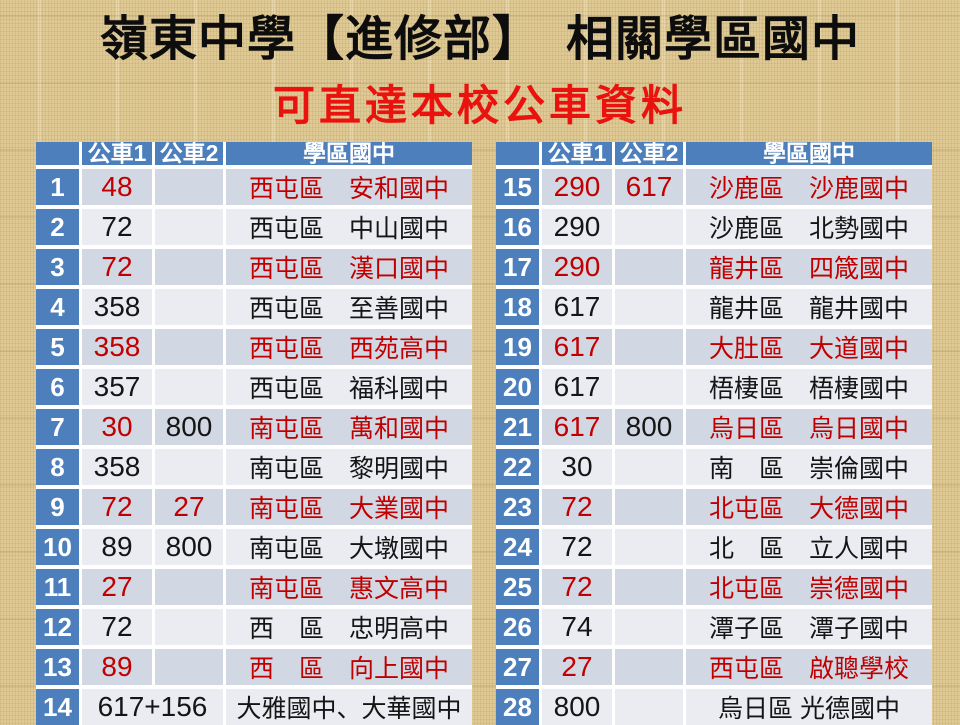 Image resolution: width=960 pixels, height=725 pixels. What do you see at coordinates (349, 707) in the screenshot?
I see `school-cell: 大雅國中、大華國中` at bounding box center [349, 707].